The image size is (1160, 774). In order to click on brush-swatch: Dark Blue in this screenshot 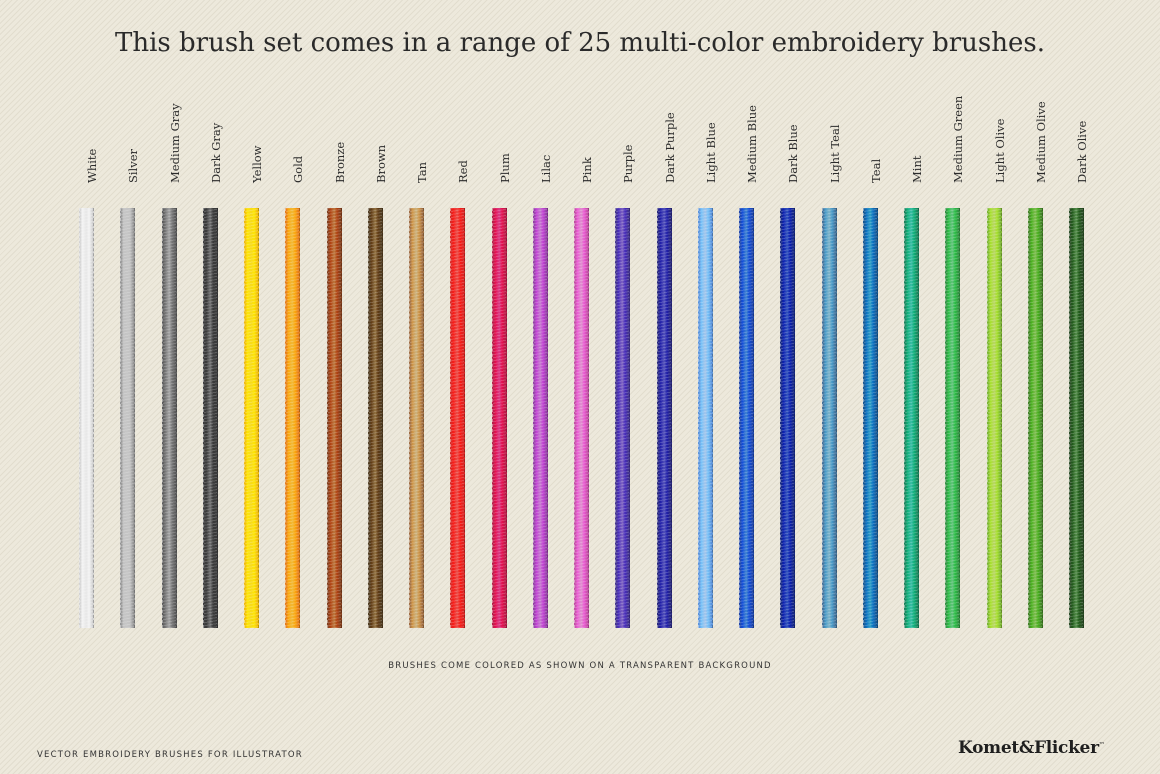, I will do `click(789, 387)`.